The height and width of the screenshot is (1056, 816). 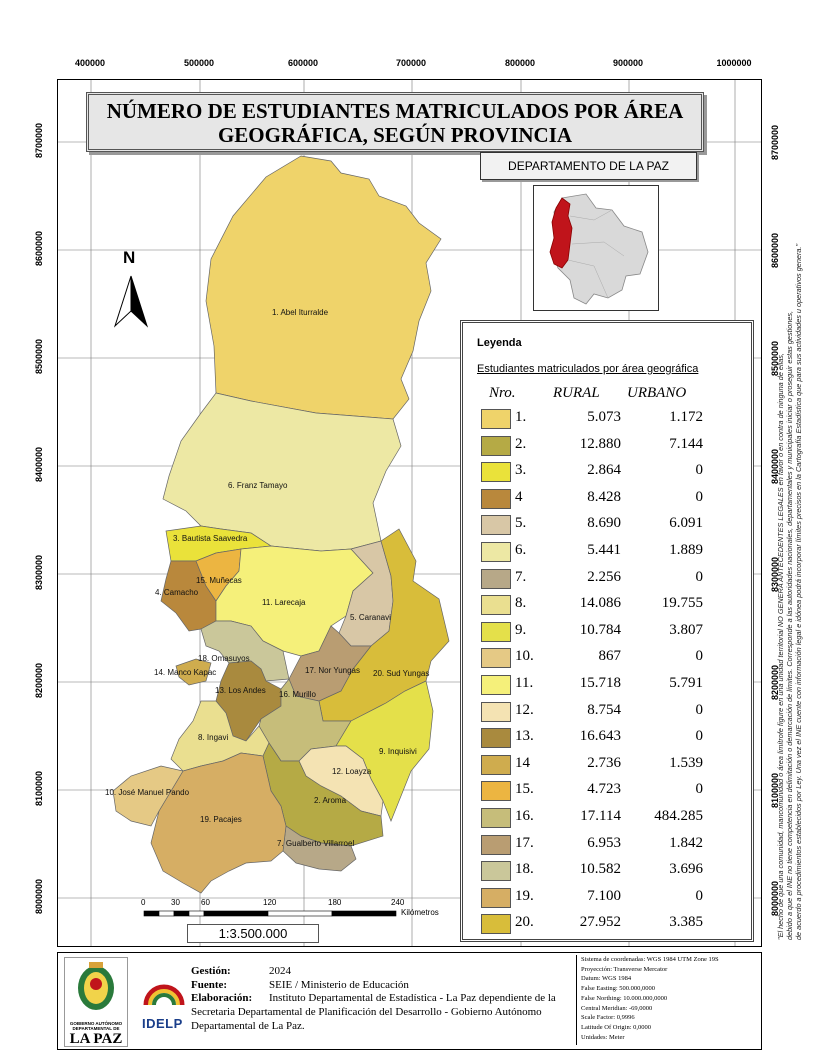 I want to click on legend-number: 5., so click(x=521, y=523).